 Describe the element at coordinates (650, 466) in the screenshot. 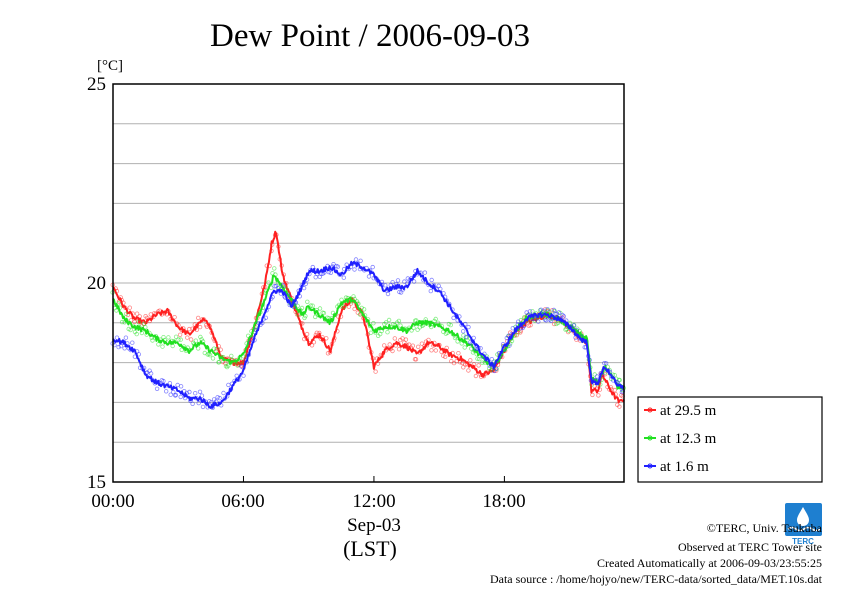

I see `legend-marker-1-6m` at that location.